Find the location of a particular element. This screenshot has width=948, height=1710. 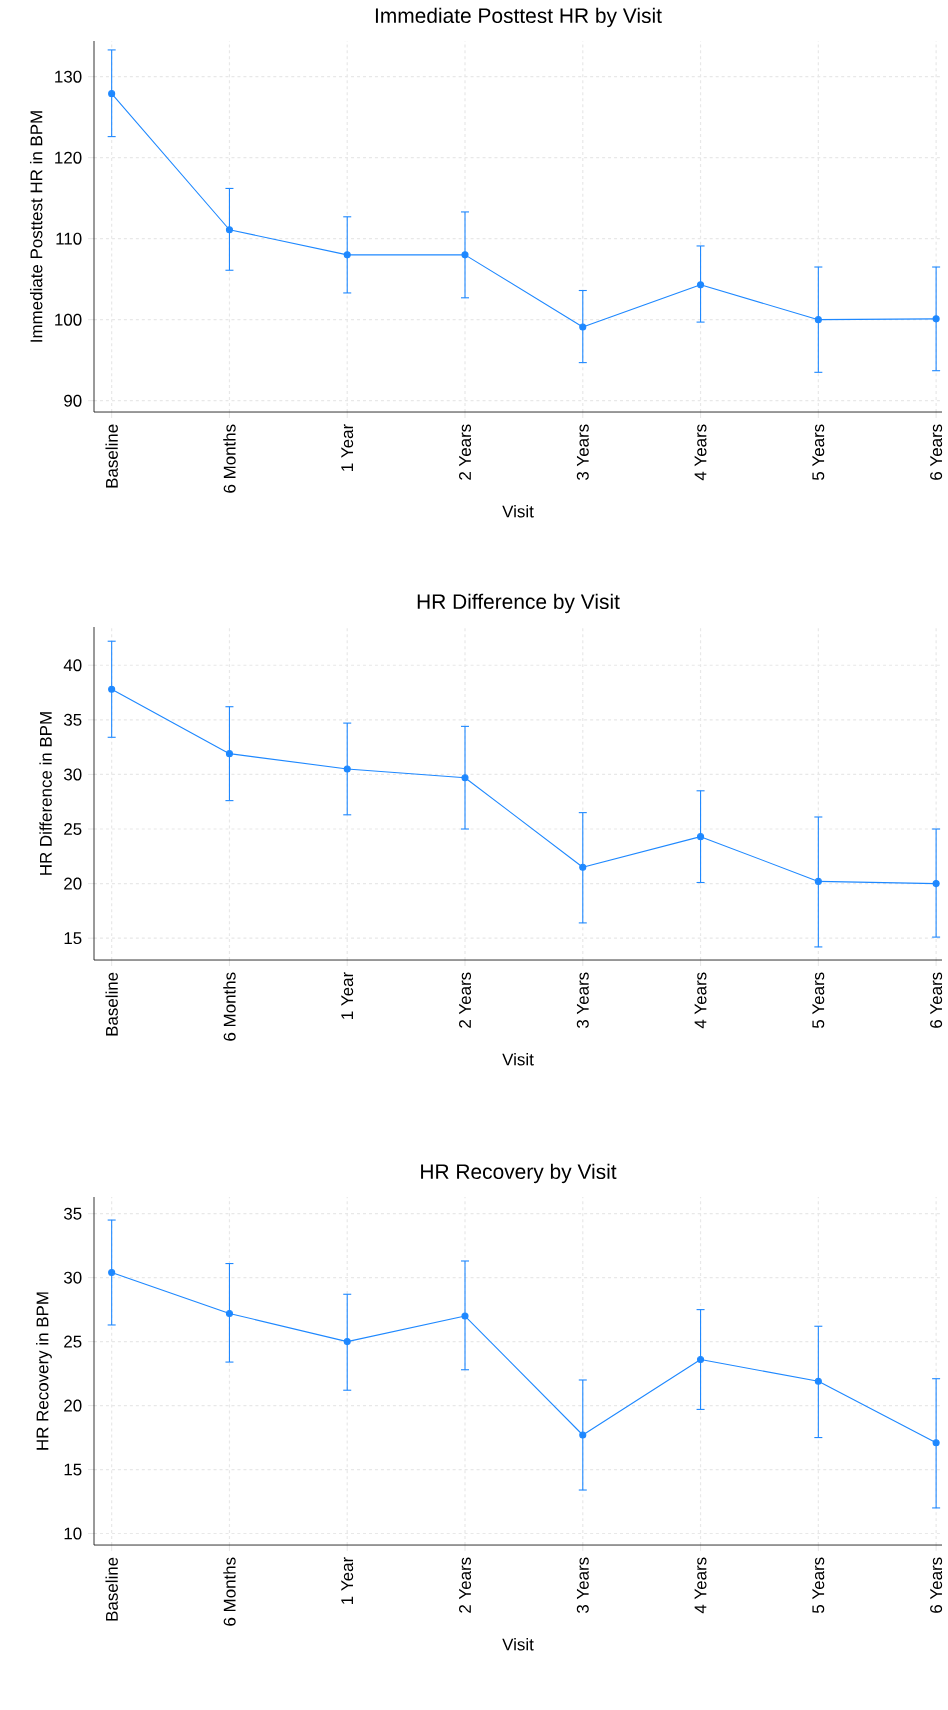

y-tick-label: 130 is located at coordinates (68, 76).